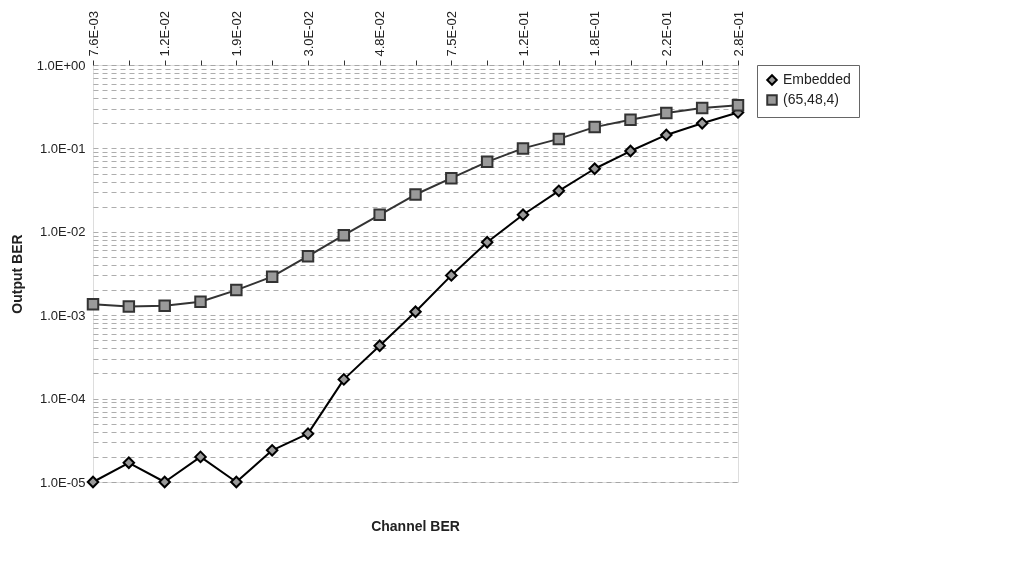 Image resolution: width=1016 pixels, height=573 pixels. Describe the element at coordinates (811, 99) in the screenshot. I see `legend-label: (65,48,4)` at that location.